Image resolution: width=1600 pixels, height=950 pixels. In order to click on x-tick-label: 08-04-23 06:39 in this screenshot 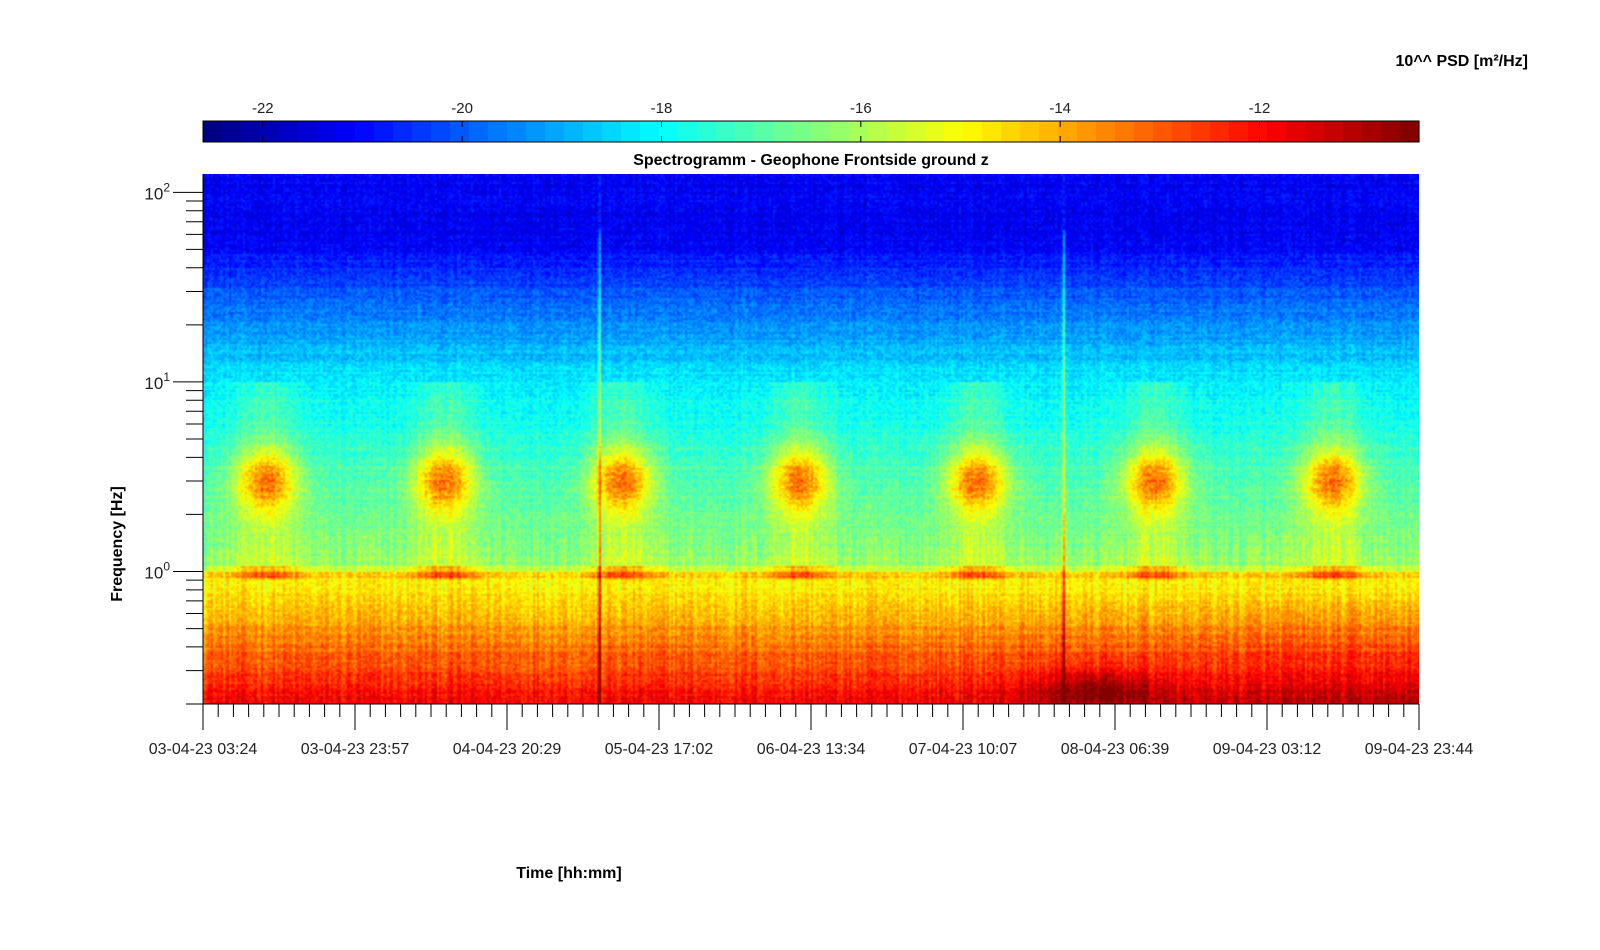, I will do `click(1115, 749)`.